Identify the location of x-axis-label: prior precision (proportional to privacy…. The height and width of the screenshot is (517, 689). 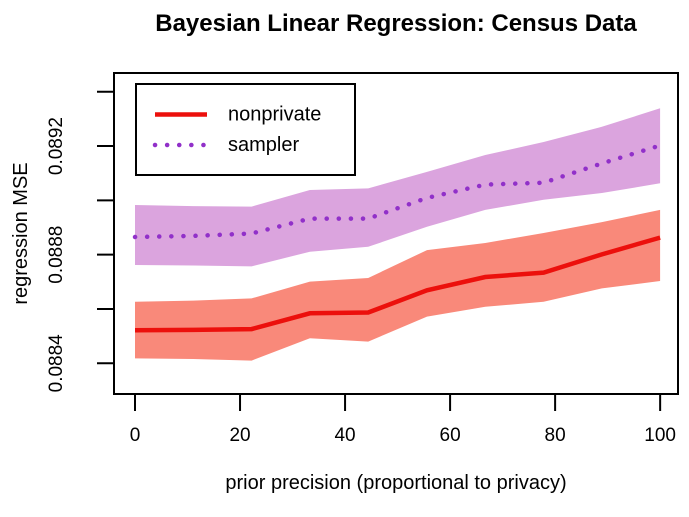
(395, 483).